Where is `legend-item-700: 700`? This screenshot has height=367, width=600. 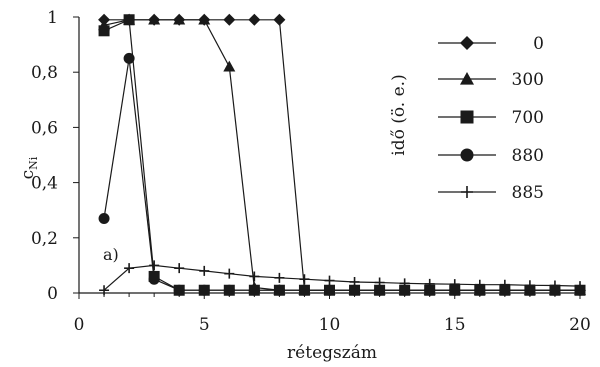 legend-item-700: 700 is located at coordinates (491, 118).